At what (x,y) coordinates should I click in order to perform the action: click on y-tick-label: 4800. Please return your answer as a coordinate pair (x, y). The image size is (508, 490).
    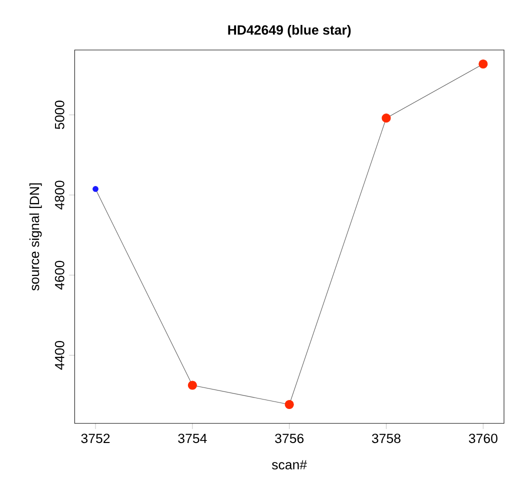
    Looking at the image, I should click on (59, 195).